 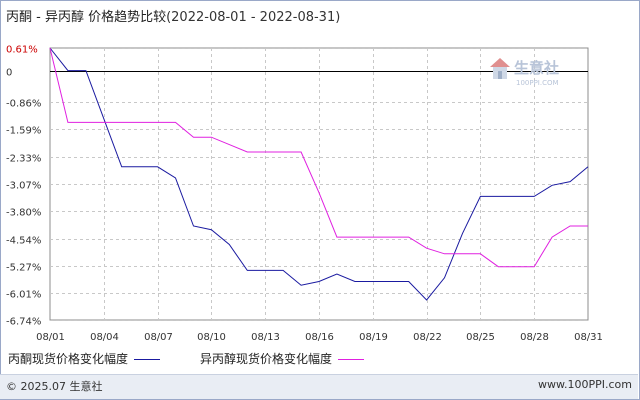 I want to click on title-date-range: (2022-08-01 - 2022-08-31), so click(x=253, y=17).